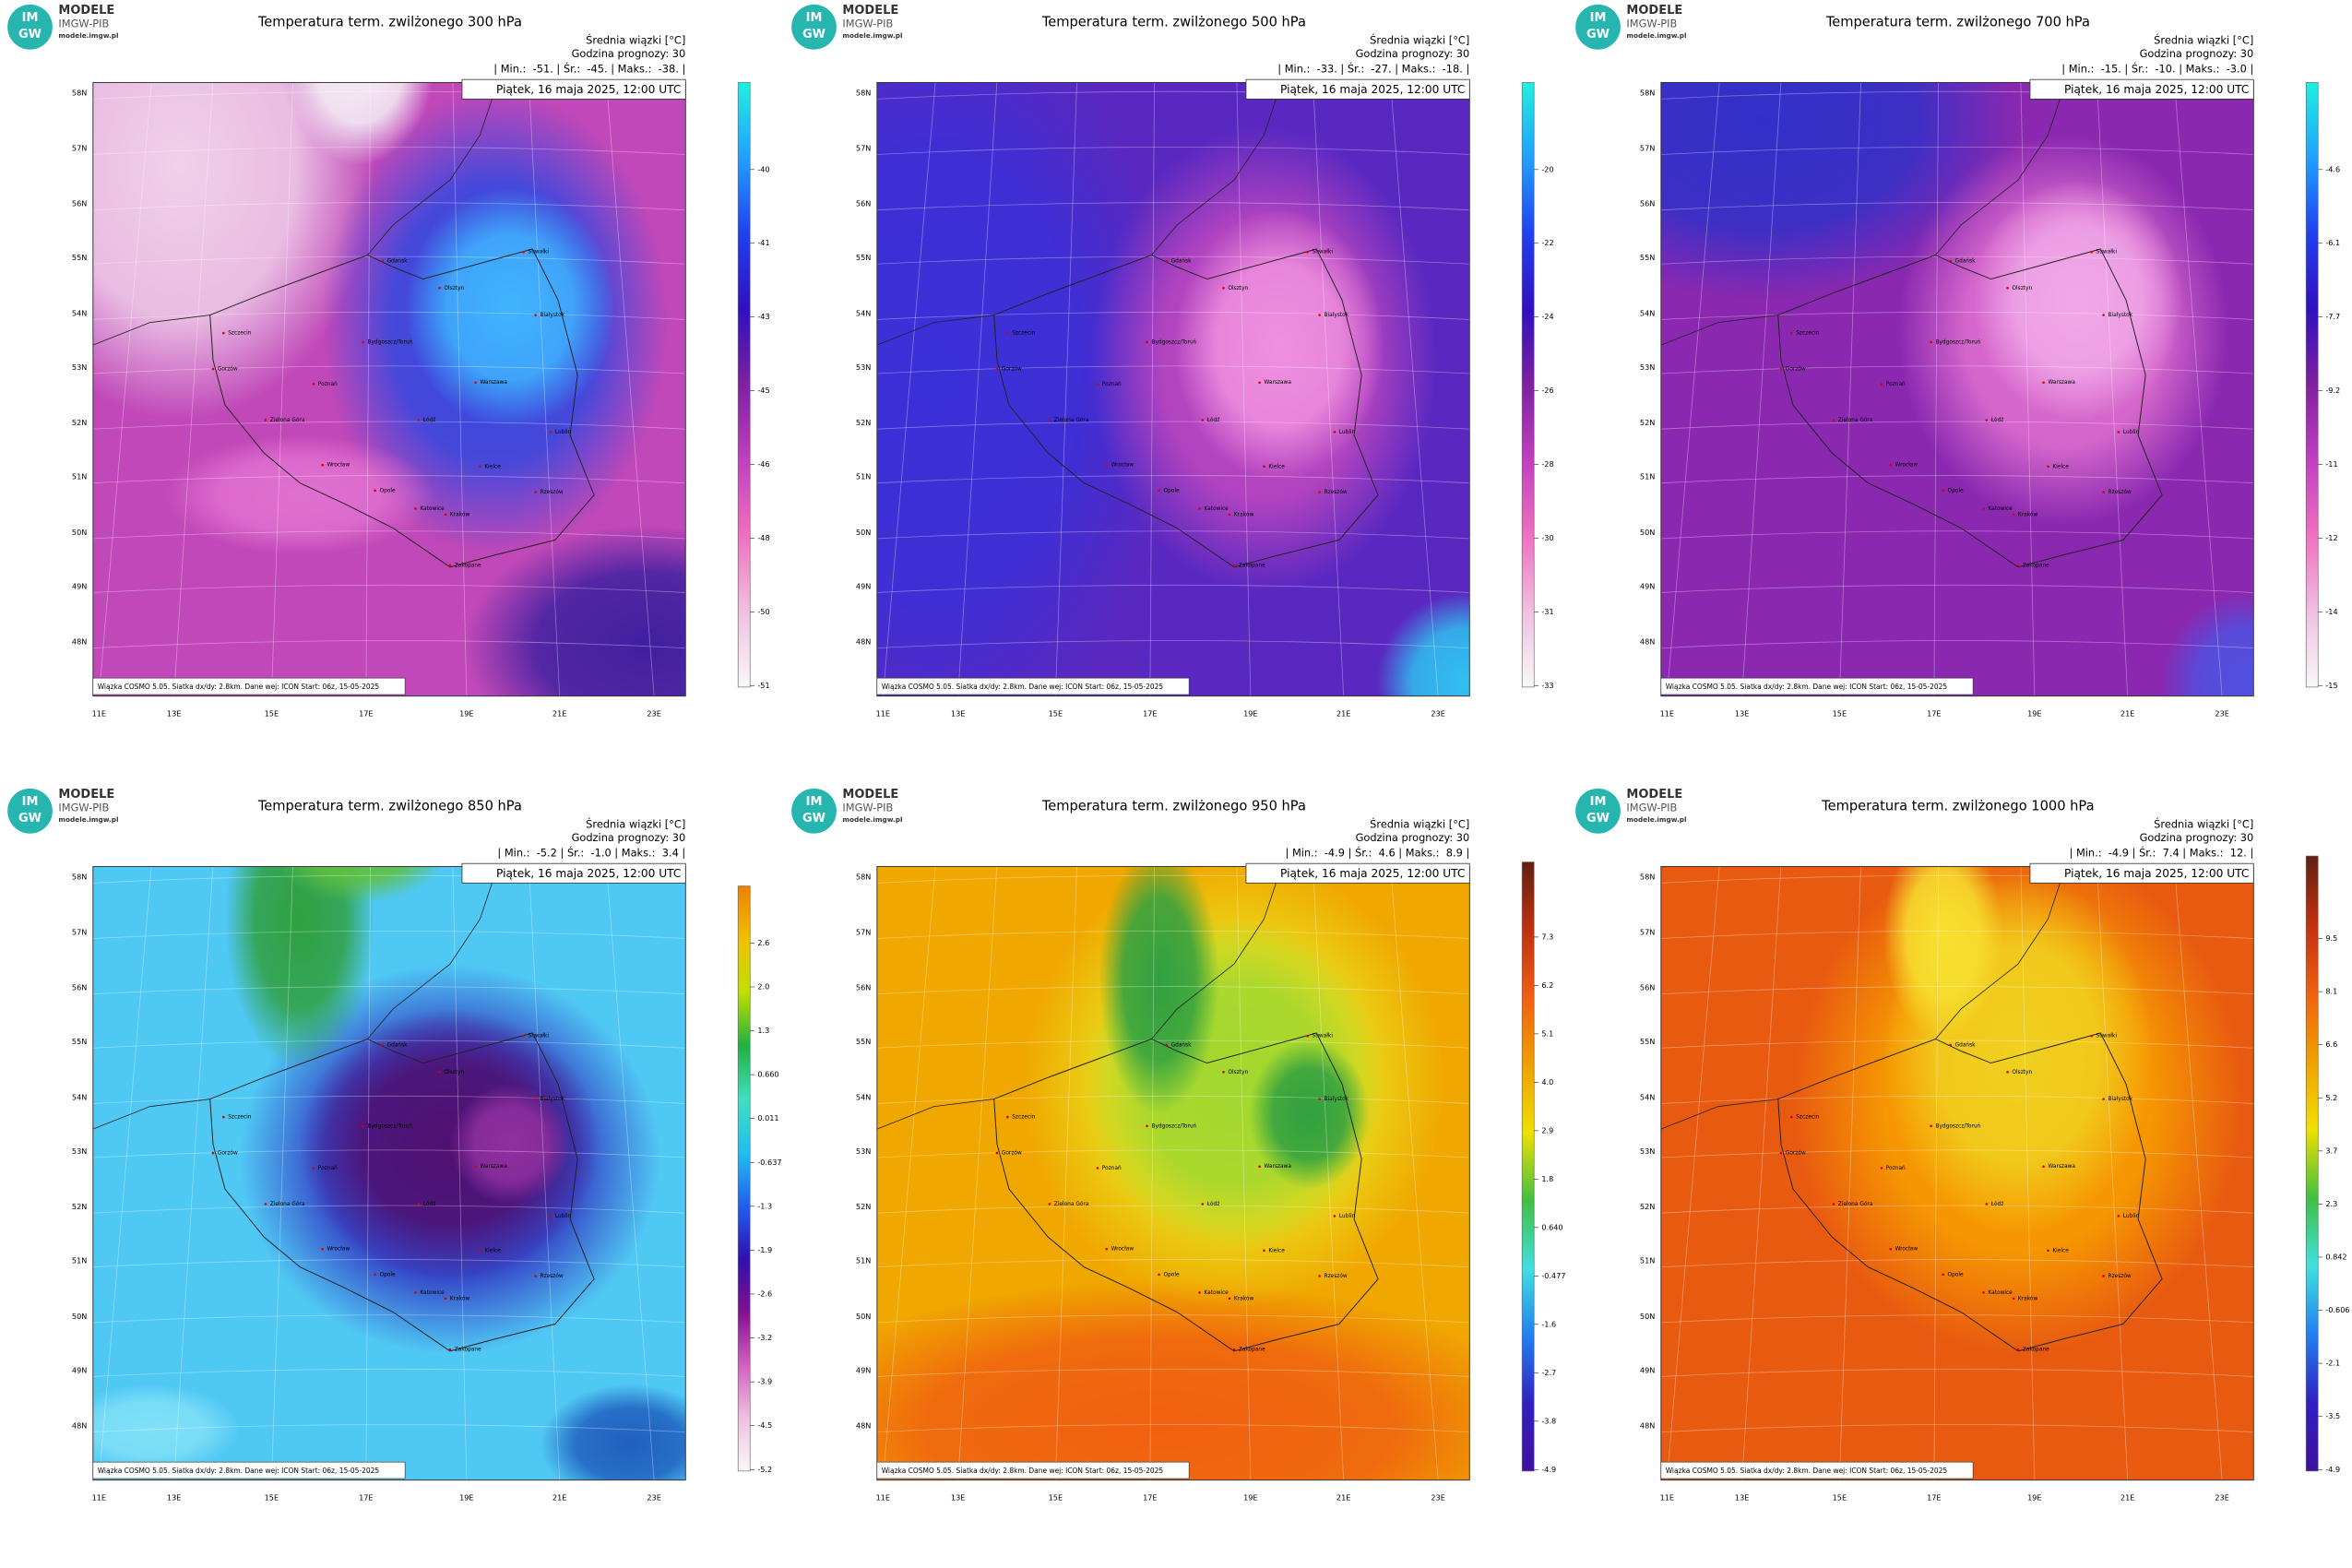 This screenshot has height=1568, width=2352. I want to click on city-label: Katowice, so click(1216, 1293).